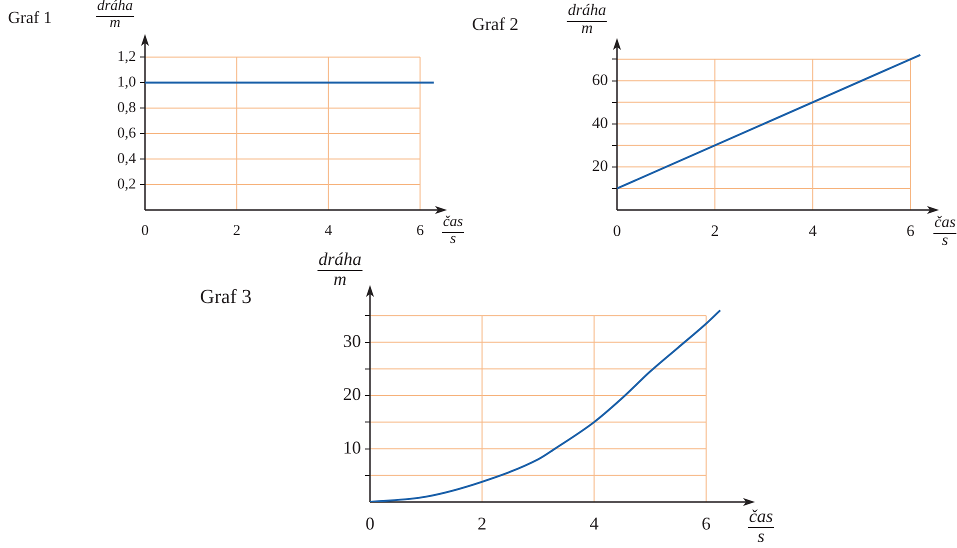  What do you see at coordinates (126, 133) in the screenshot?
I see `y-tick-label: 0,6` at bounding box center [126, 133].